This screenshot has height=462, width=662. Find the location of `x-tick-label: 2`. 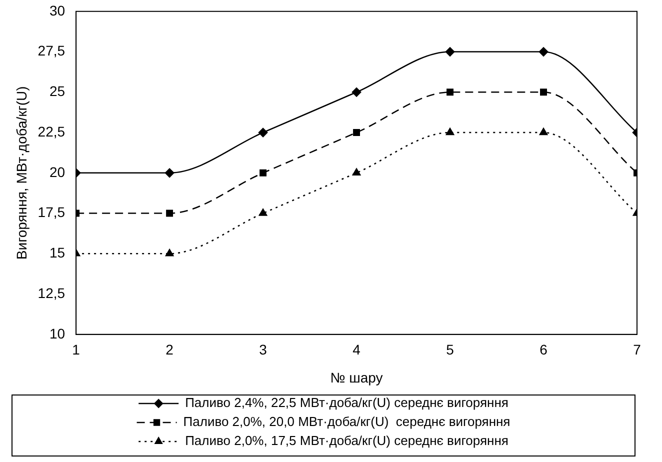

x-tick-label: 2 is located at coordinates (170, 350).